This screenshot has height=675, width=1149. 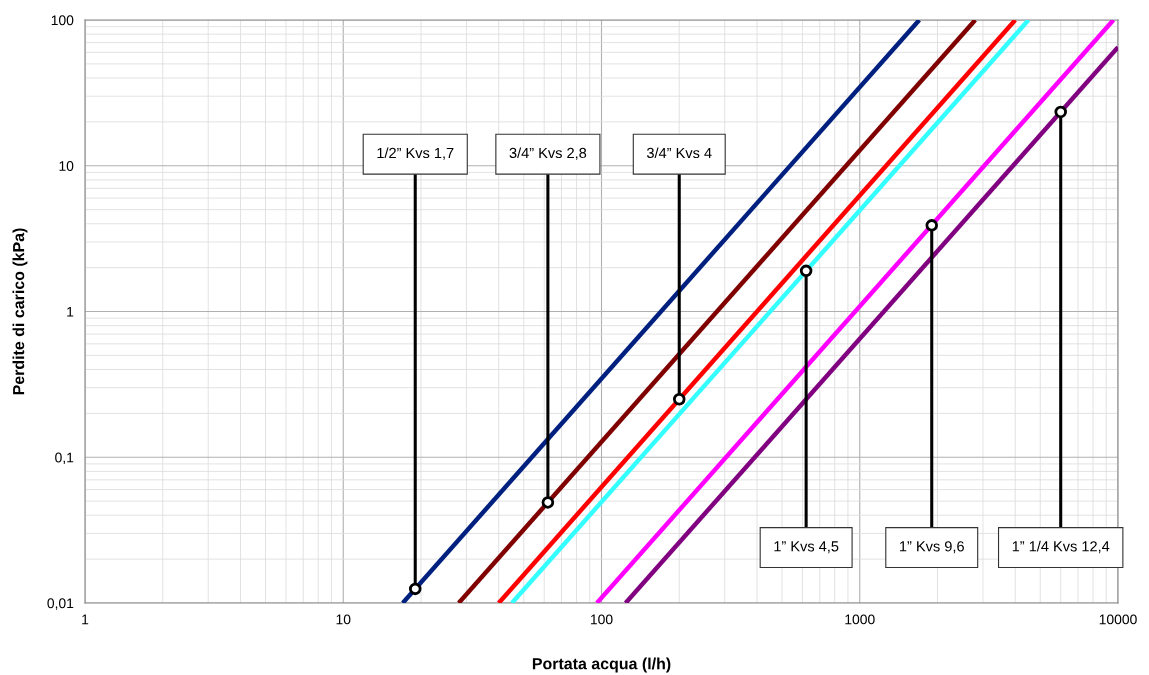 I want to click on y-tick-label: 1, so click(x=70, y=311).